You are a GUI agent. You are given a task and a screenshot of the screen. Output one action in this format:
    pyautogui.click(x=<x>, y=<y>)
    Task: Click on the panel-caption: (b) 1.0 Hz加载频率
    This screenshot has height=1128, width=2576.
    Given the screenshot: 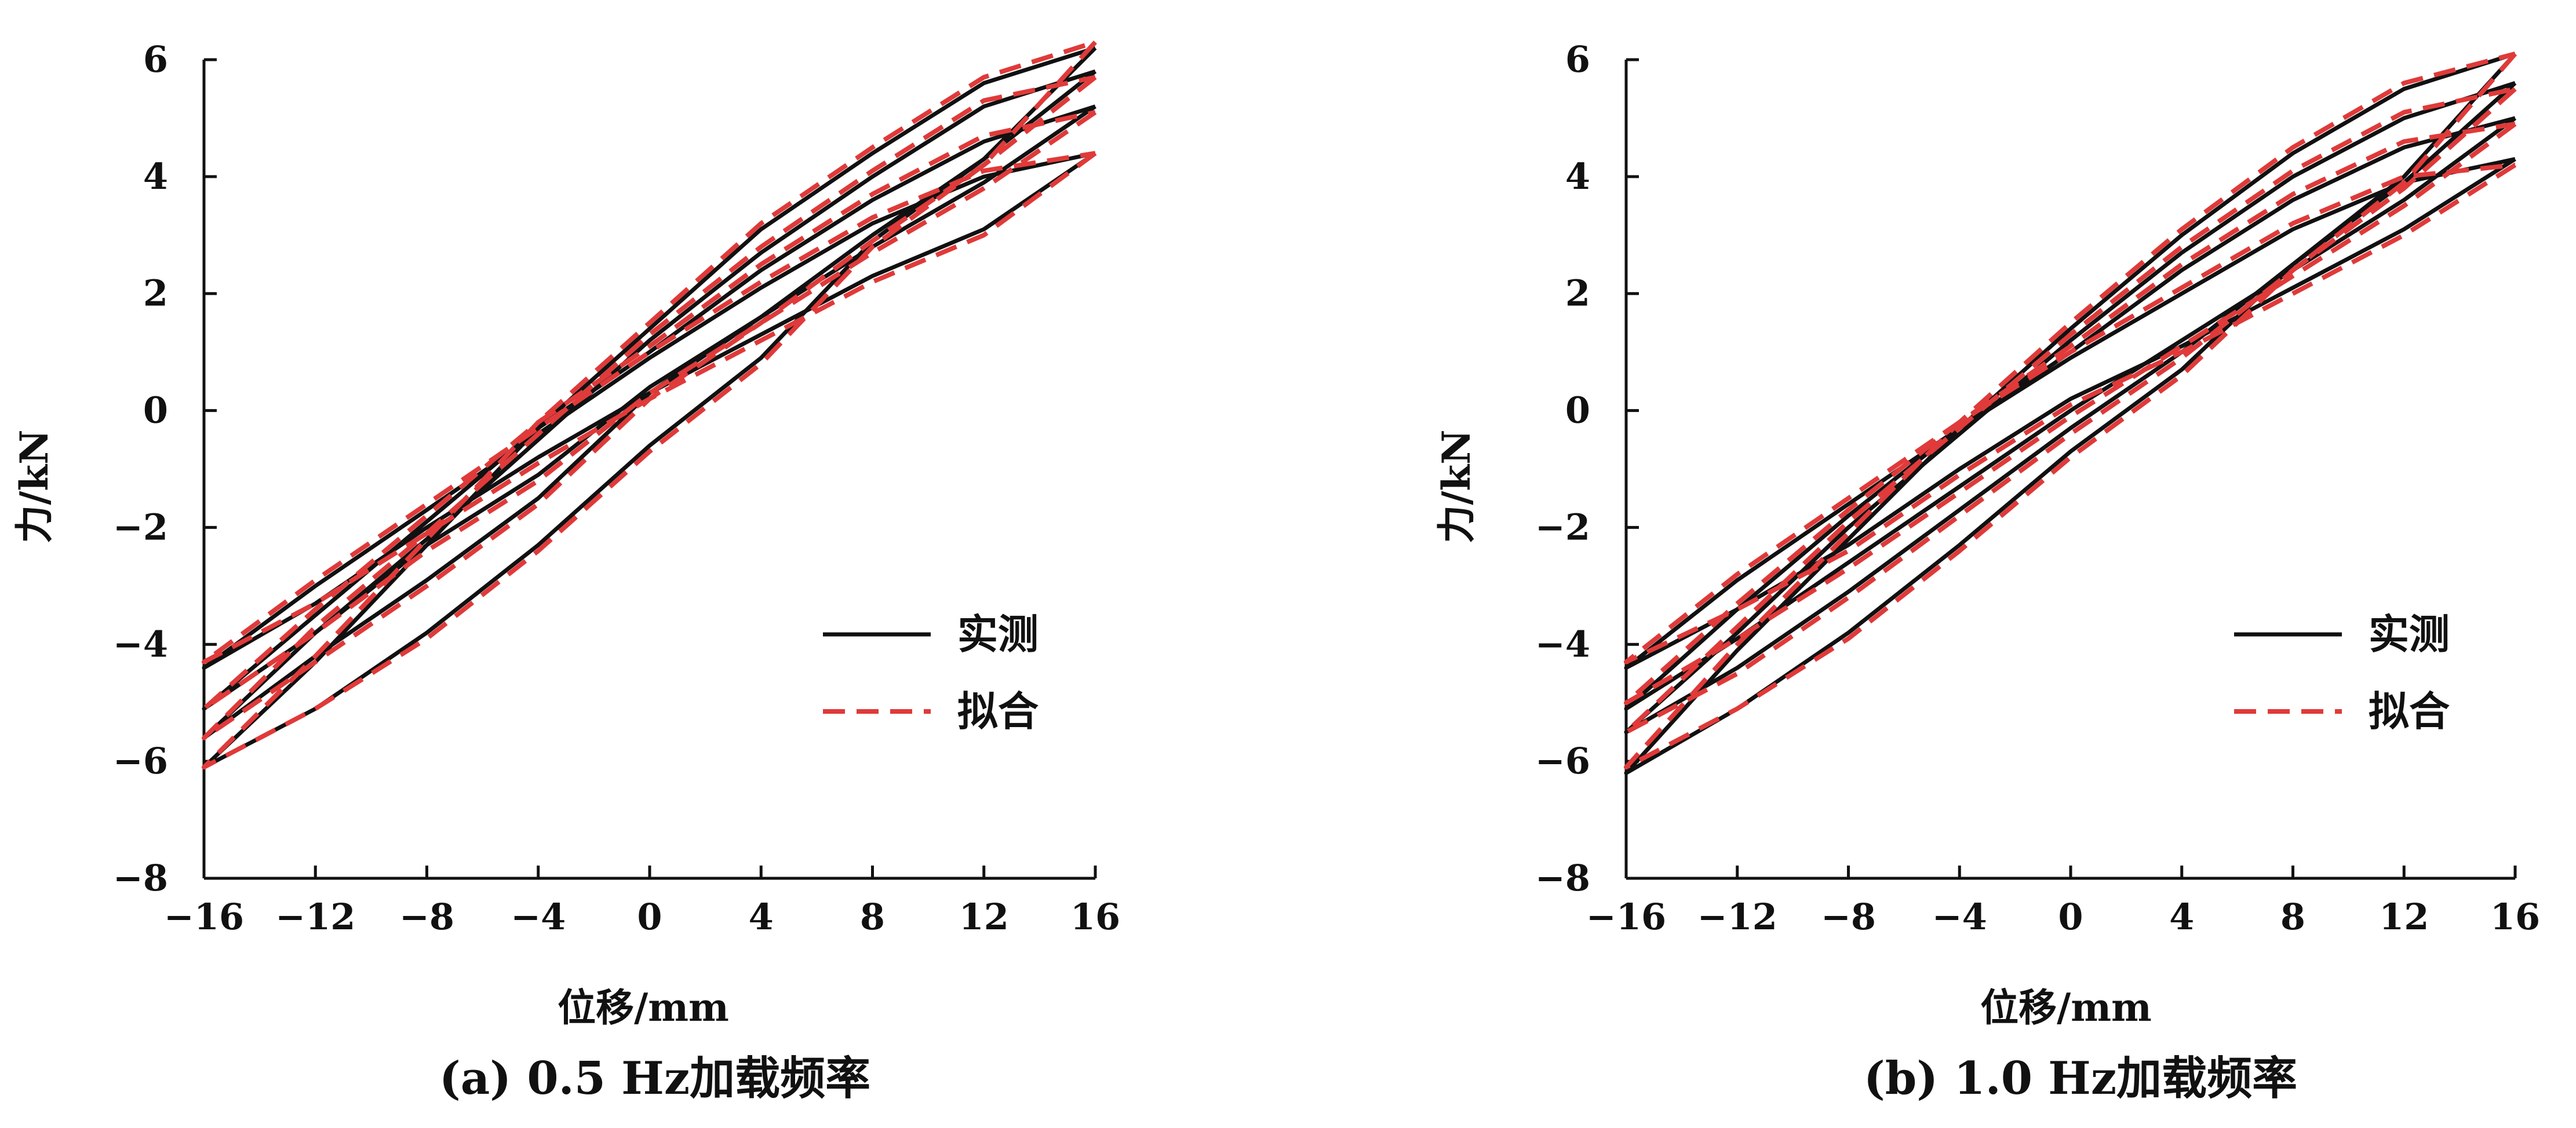 What is the action you would take?
    pyautogui.click(x=2080, y=1078)
    